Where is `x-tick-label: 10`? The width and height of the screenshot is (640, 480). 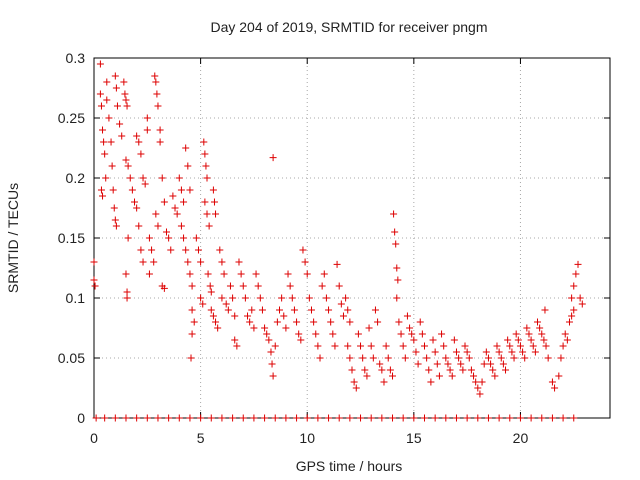 x-tick-label: 10 is located at coordinates (307, 438).